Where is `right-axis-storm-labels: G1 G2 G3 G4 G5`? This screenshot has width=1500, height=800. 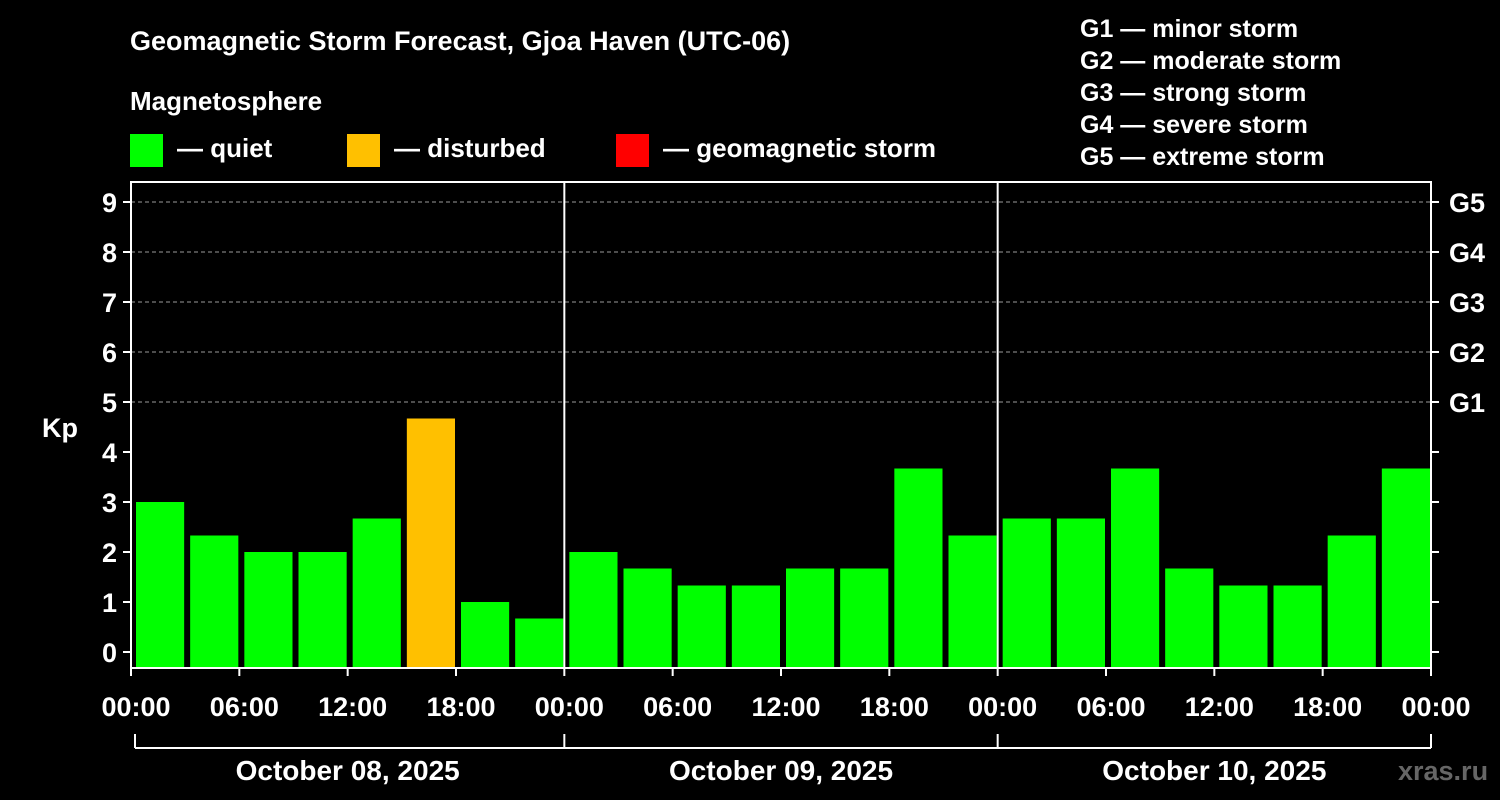 right-axis-storm-labels: G1 G2 G3 G4 G5 is located at coordinates (1458, 420).